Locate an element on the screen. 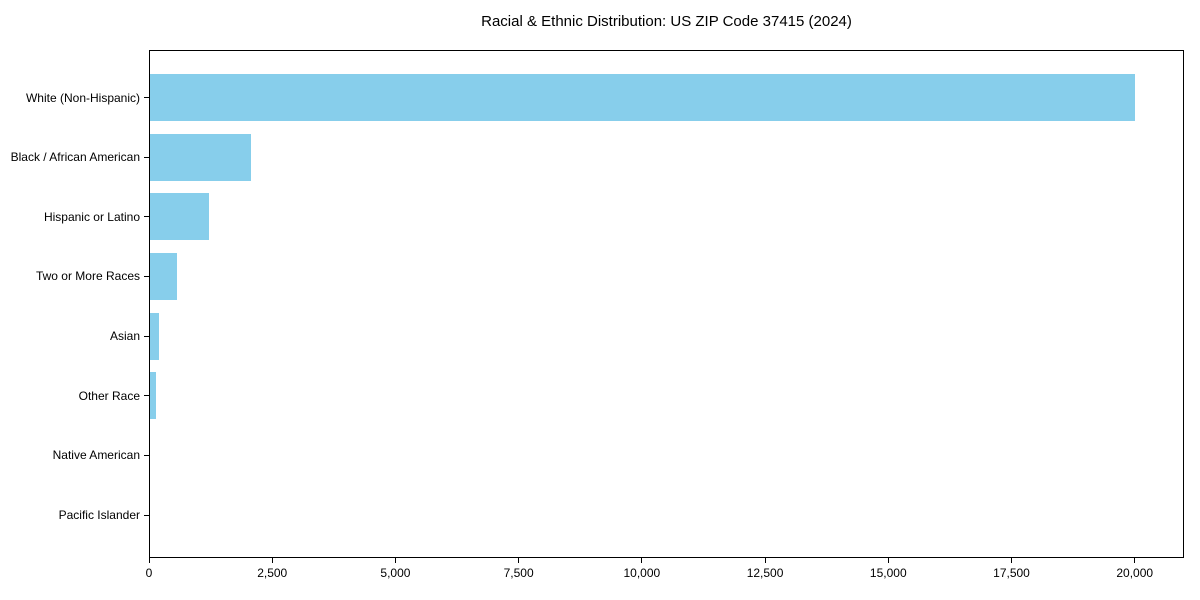 The image size is (1200, 600). x-tick-label-17500: 17,500 is located at coordinates (1011, 573).